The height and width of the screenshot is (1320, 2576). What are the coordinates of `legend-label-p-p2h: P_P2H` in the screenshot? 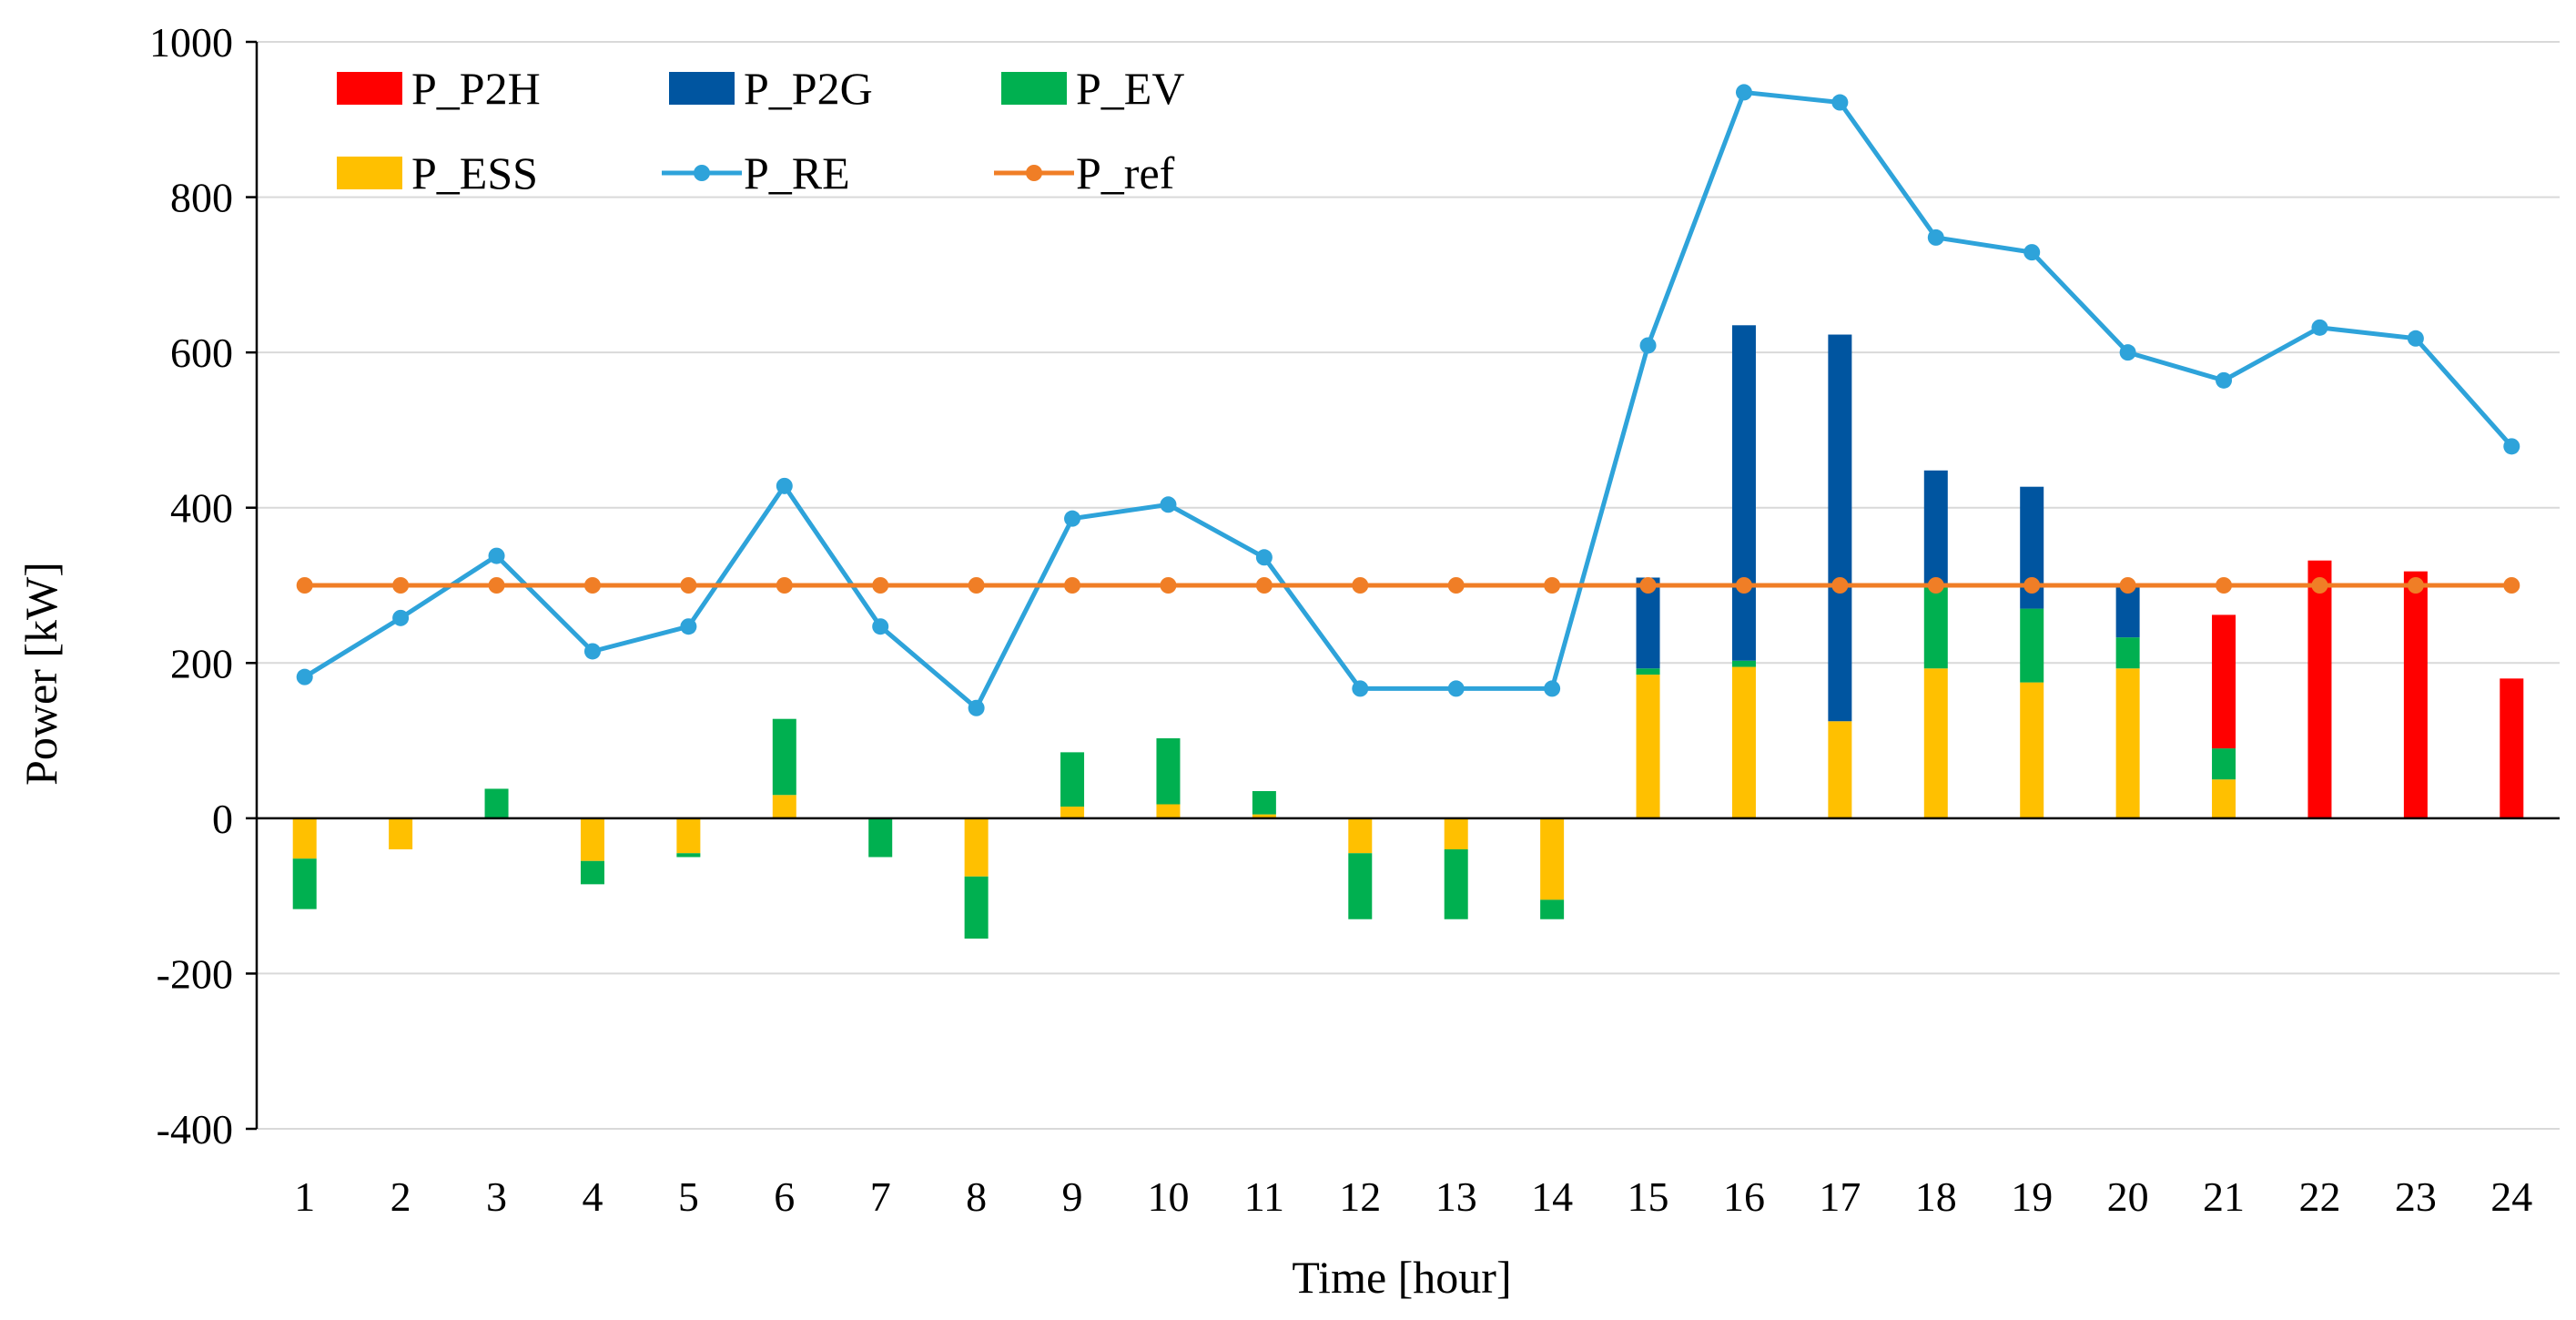 It's located at (476, 88).